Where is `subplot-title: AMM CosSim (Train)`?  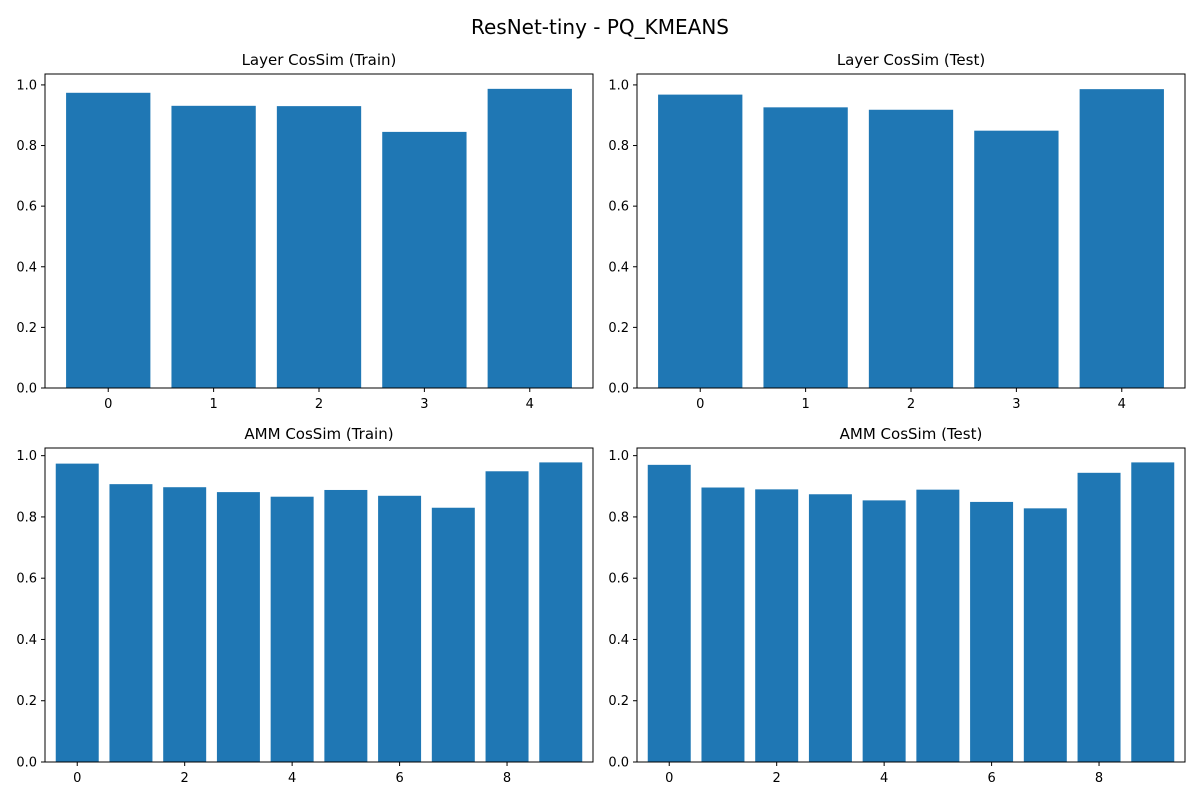
subplot-title: AMM CosSim (Train) is located at coordinates (318, 434).